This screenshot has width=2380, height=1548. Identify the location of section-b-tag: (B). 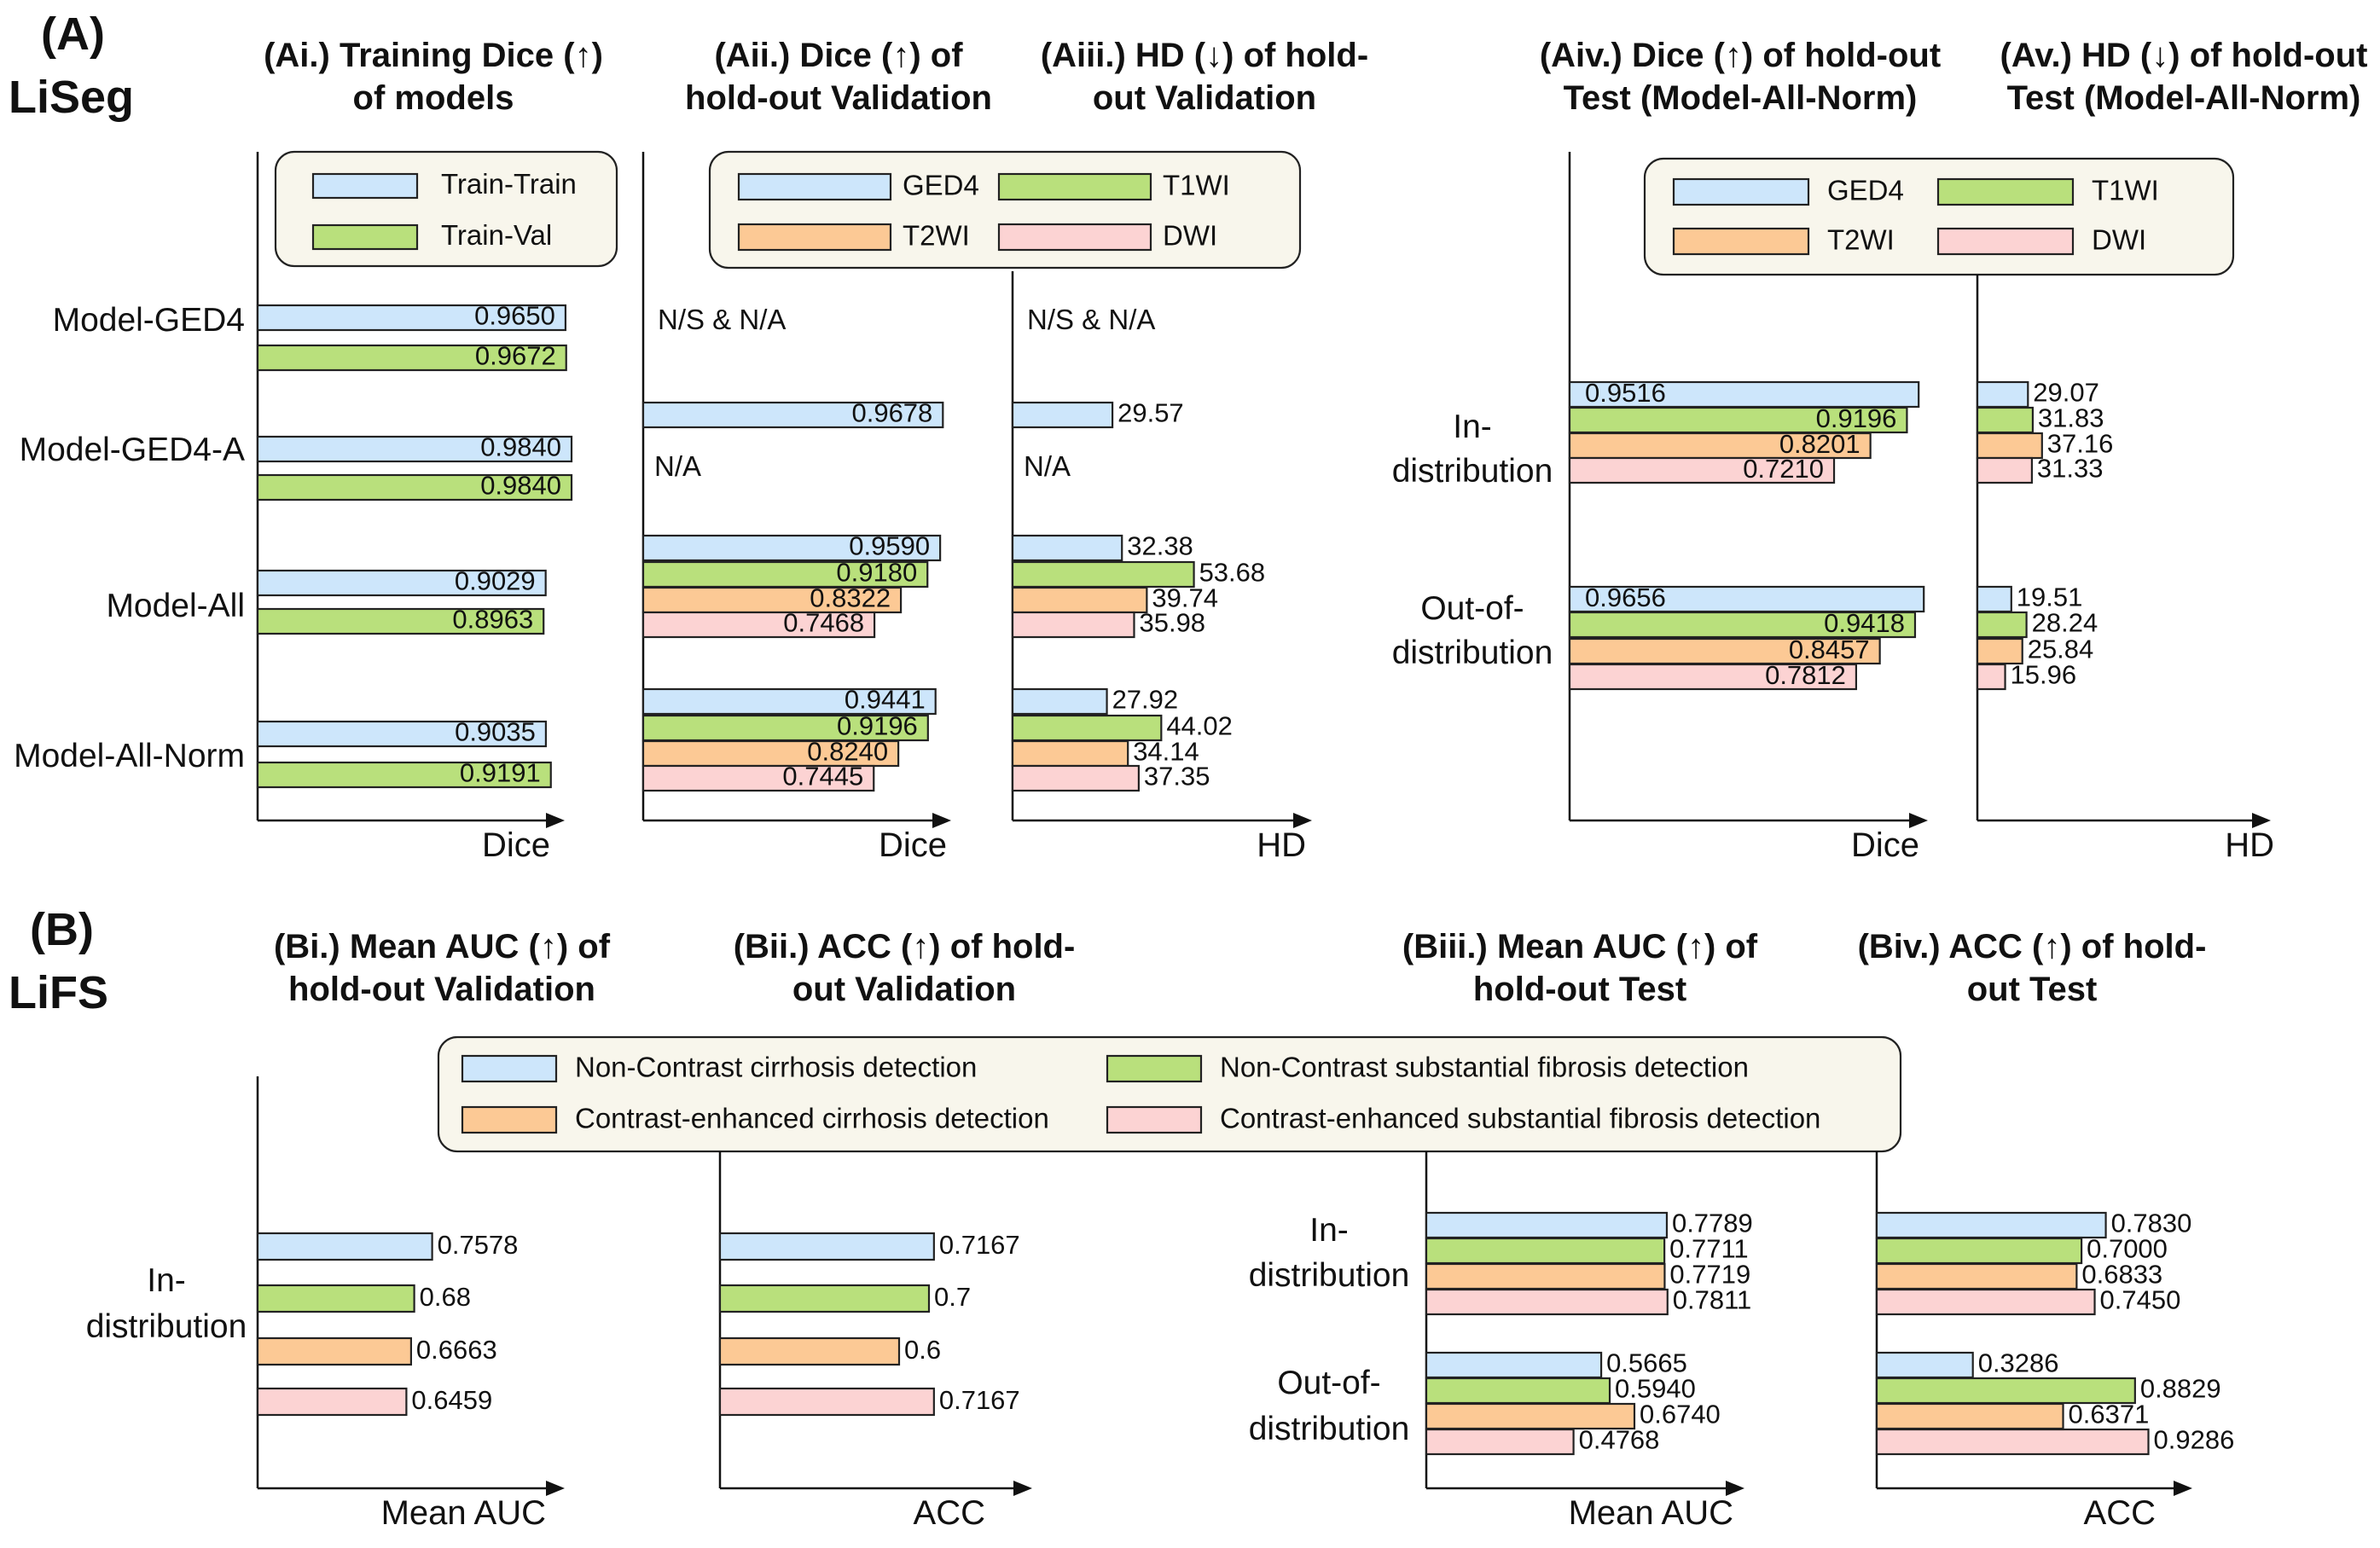
(62, 929).